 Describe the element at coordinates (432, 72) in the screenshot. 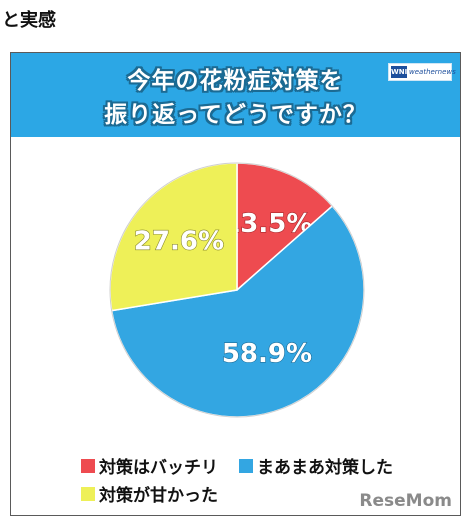

I see `logo-text: weathernews` at that location.